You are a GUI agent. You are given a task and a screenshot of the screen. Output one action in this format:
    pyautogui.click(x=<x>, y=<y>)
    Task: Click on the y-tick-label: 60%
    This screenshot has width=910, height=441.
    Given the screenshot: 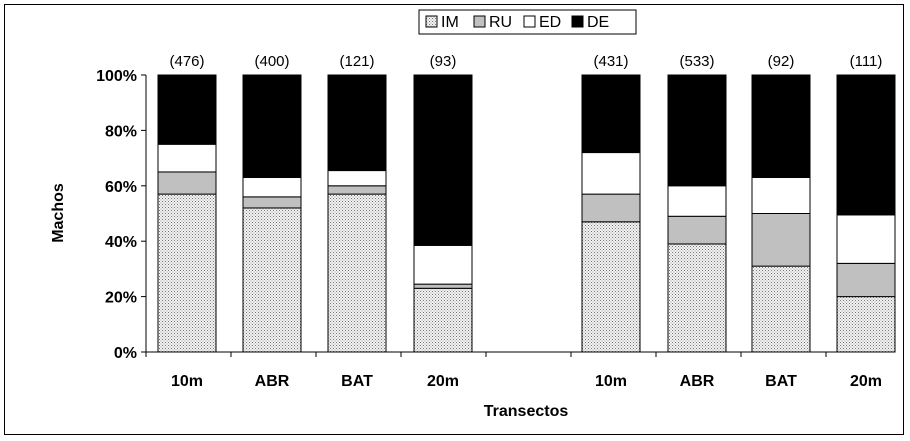 What is the action you would take?
    pyautogui.click(x=121, y=187)
    